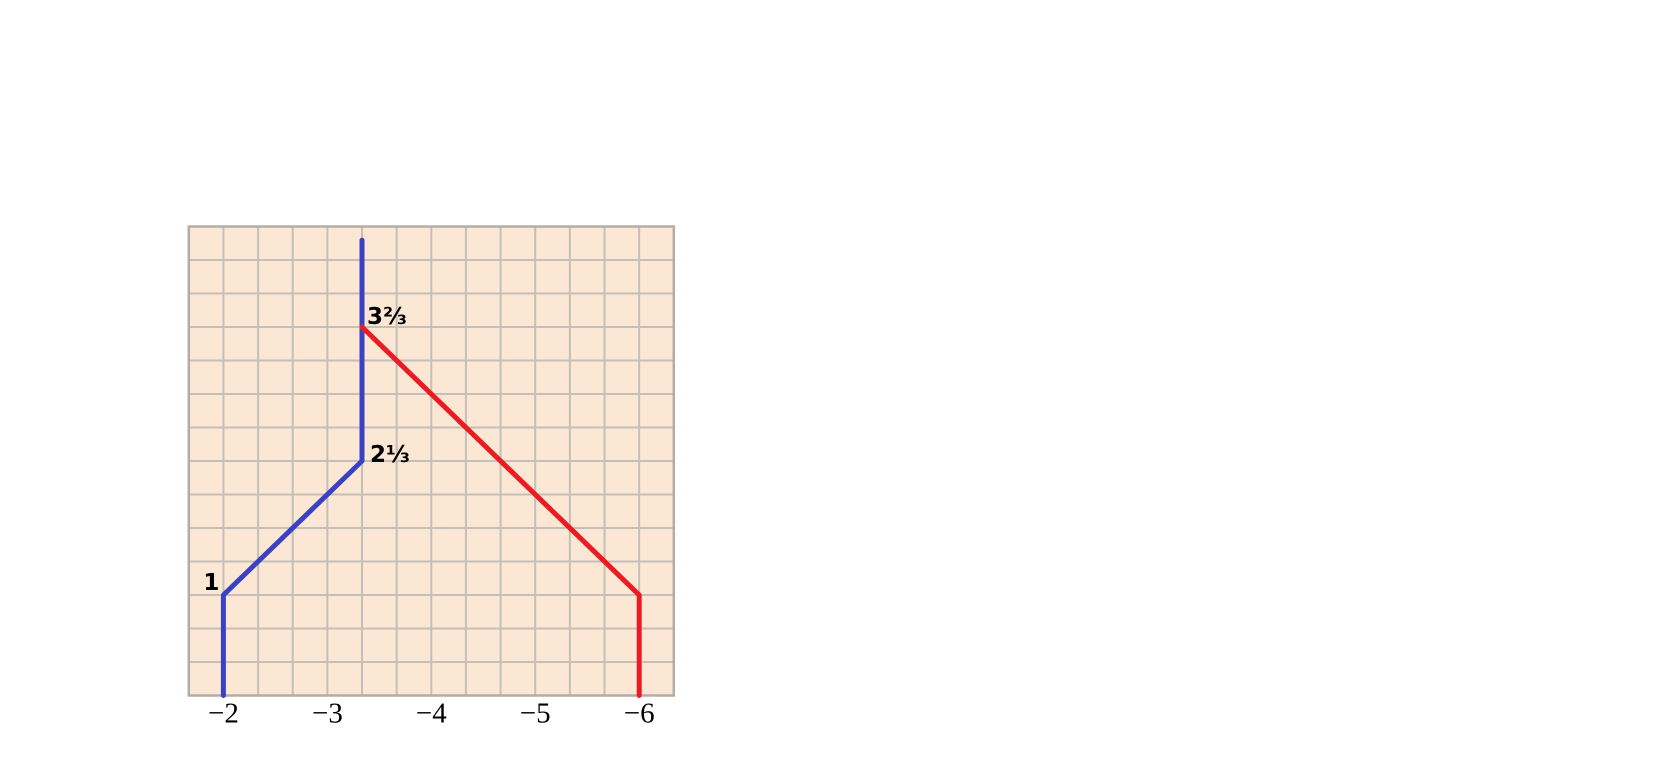  I want to click on x-axis-tick-label: −3, so click(327, 714).